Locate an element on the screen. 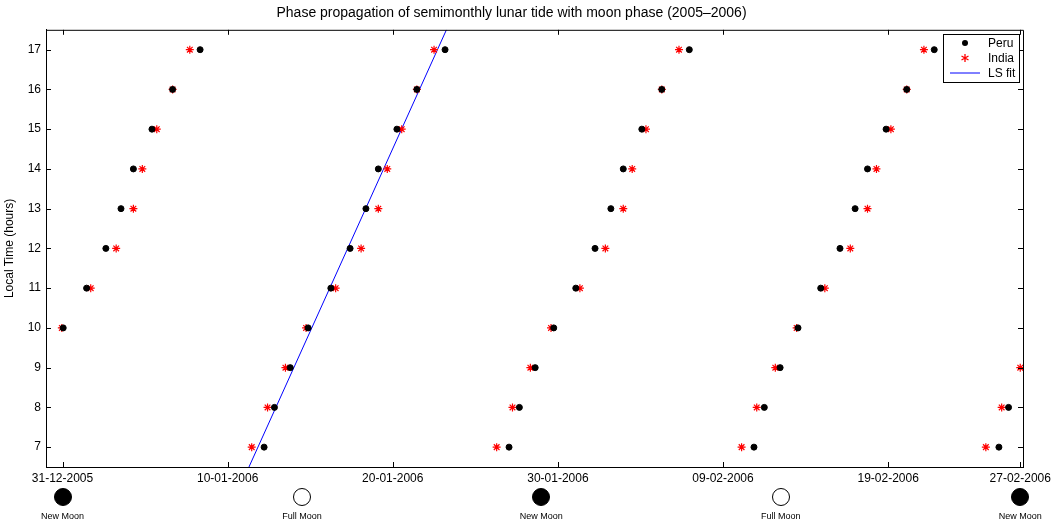  x-tick-label: 31-12-2005 is located at coordinates (62, 477).